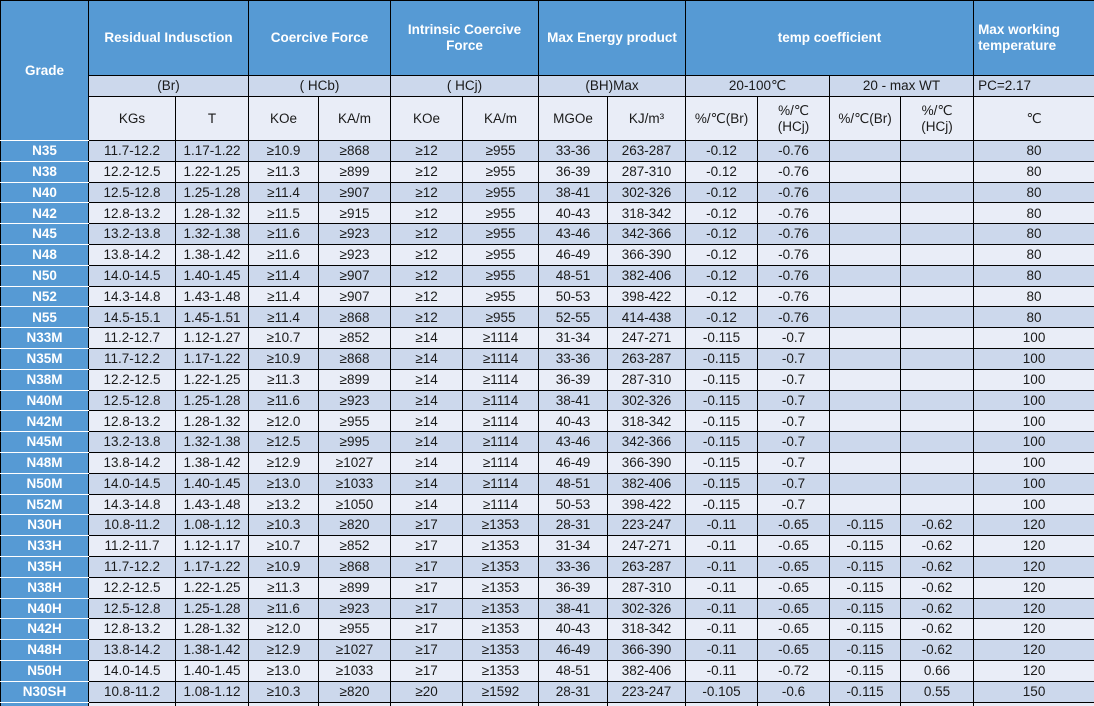 The width and height of the screenshot is (1094, 706). Describe the element at coordinates (722, 546) in the screenshot. I see `data-cell: -0.11` at that location.